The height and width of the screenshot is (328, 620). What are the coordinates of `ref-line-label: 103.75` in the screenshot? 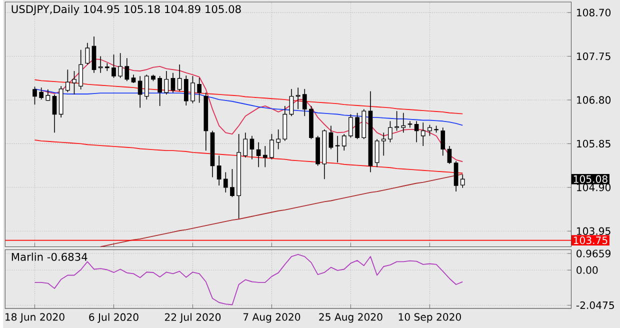 It's located at (591, 240).